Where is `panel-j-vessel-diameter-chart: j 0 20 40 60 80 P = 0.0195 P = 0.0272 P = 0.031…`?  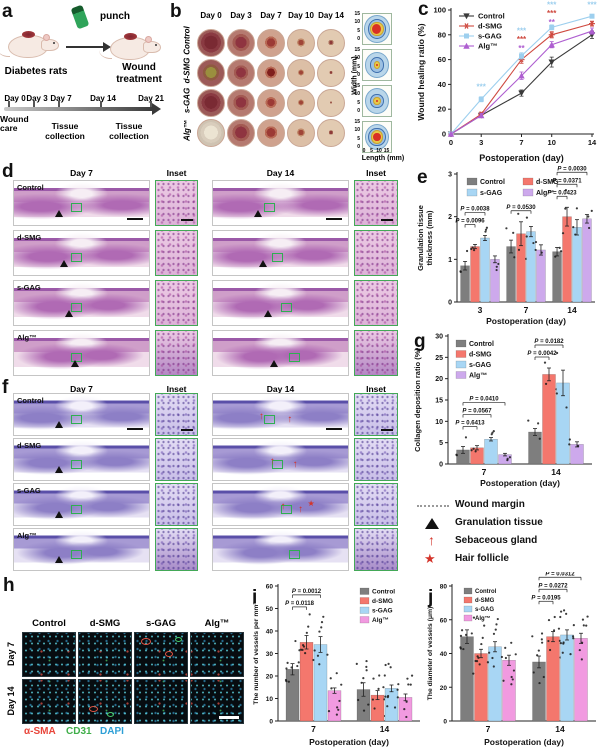 panel-j-vessel-diameter-chart: j 0 20 40 60 80 P = 0.0195 P = 0.0272 P = 0.031… is located at coordinates (512, 660).